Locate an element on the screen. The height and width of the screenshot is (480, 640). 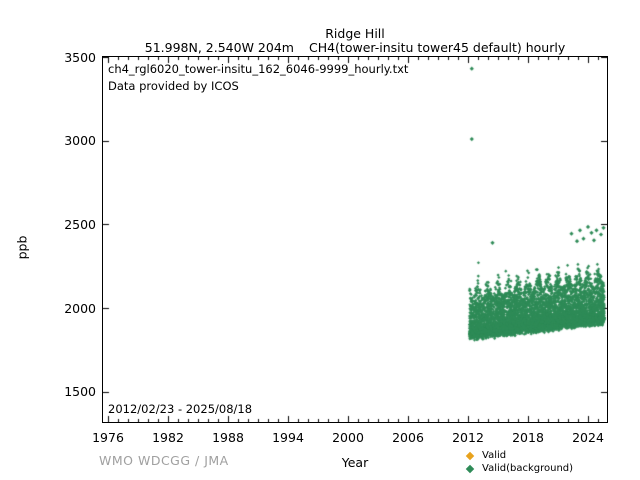
valid-background-diamond-icon is located at coordinates (470, 468).